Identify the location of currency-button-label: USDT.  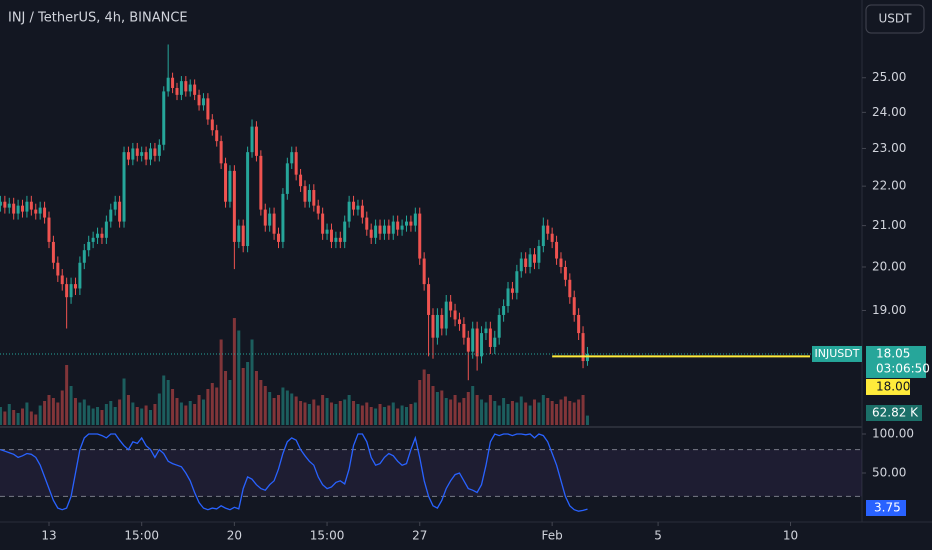
(896, 19).